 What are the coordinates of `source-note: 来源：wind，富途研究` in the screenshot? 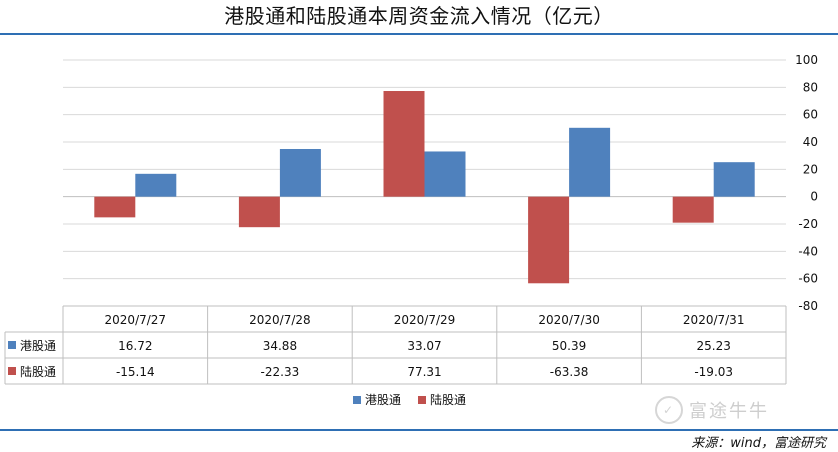 It's located at (758, 443).